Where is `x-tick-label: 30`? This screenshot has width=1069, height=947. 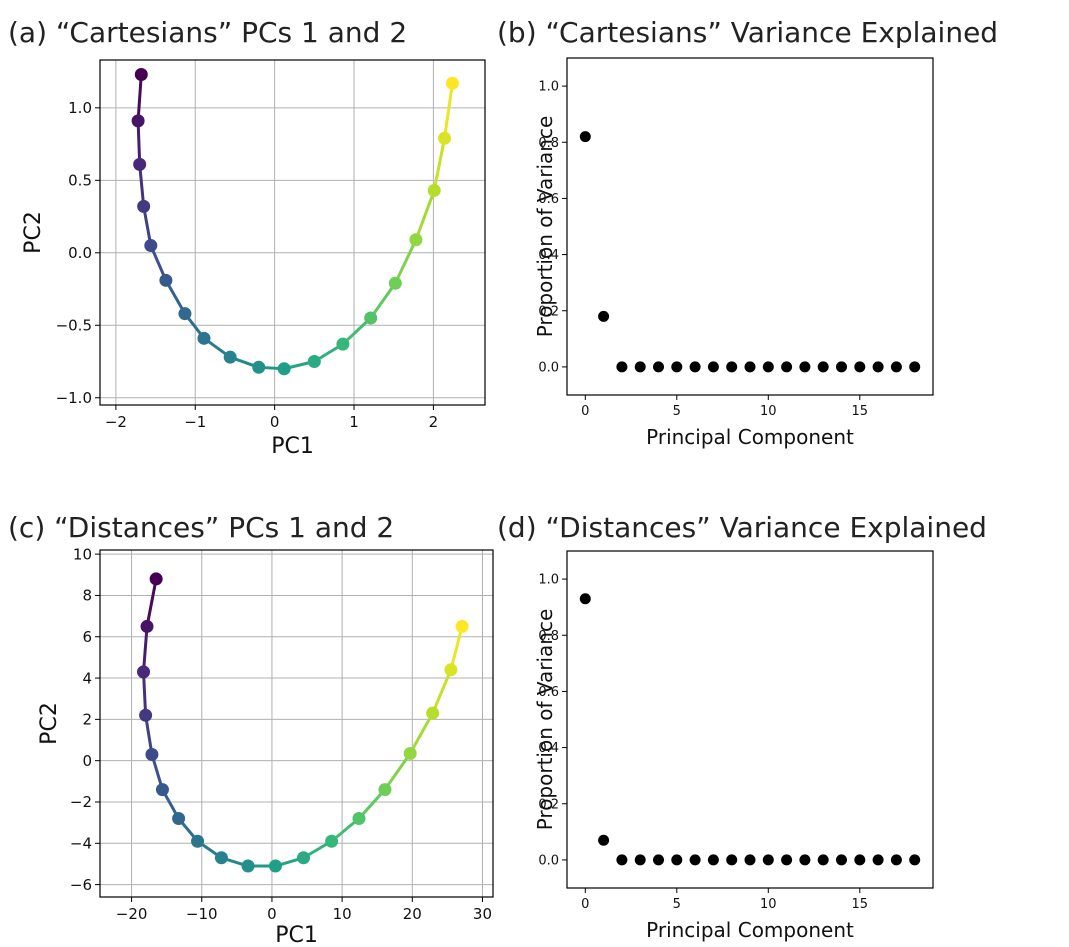
x-tick-label: 30 is located at coordinates (482, 914).